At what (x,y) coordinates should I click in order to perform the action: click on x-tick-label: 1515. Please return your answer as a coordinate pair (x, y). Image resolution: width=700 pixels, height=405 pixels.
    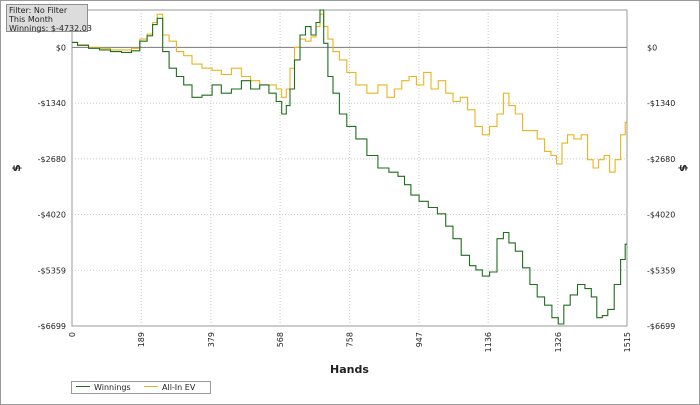
    Looking at the image, I should click on (627, 342).